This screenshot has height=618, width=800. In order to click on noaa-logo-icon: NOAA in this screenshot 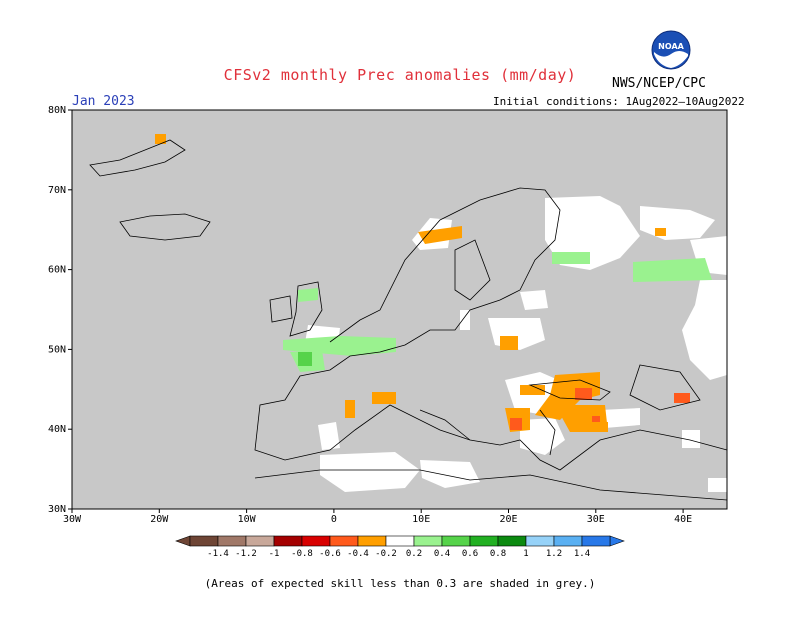, I will do `click(671, 50)`.